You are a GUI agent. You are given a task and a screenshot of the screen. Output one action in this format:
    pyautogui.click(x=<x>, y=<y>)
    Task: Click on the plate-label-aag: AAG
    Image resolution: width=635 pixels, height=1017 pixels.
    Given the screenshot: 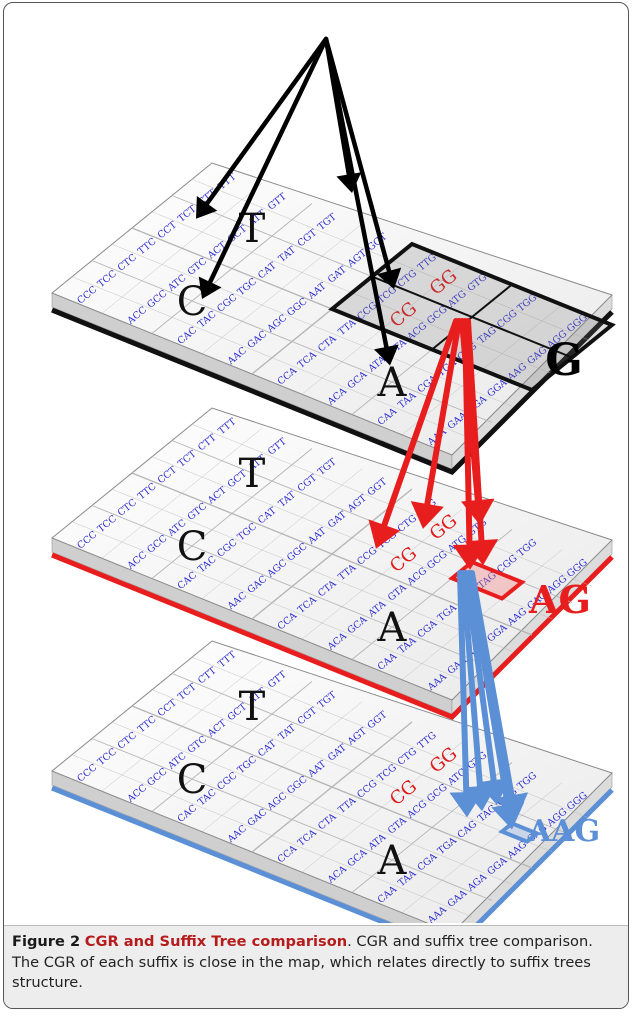 What is the action you would take?
    pyautogui.click(x=563, y=831)
    